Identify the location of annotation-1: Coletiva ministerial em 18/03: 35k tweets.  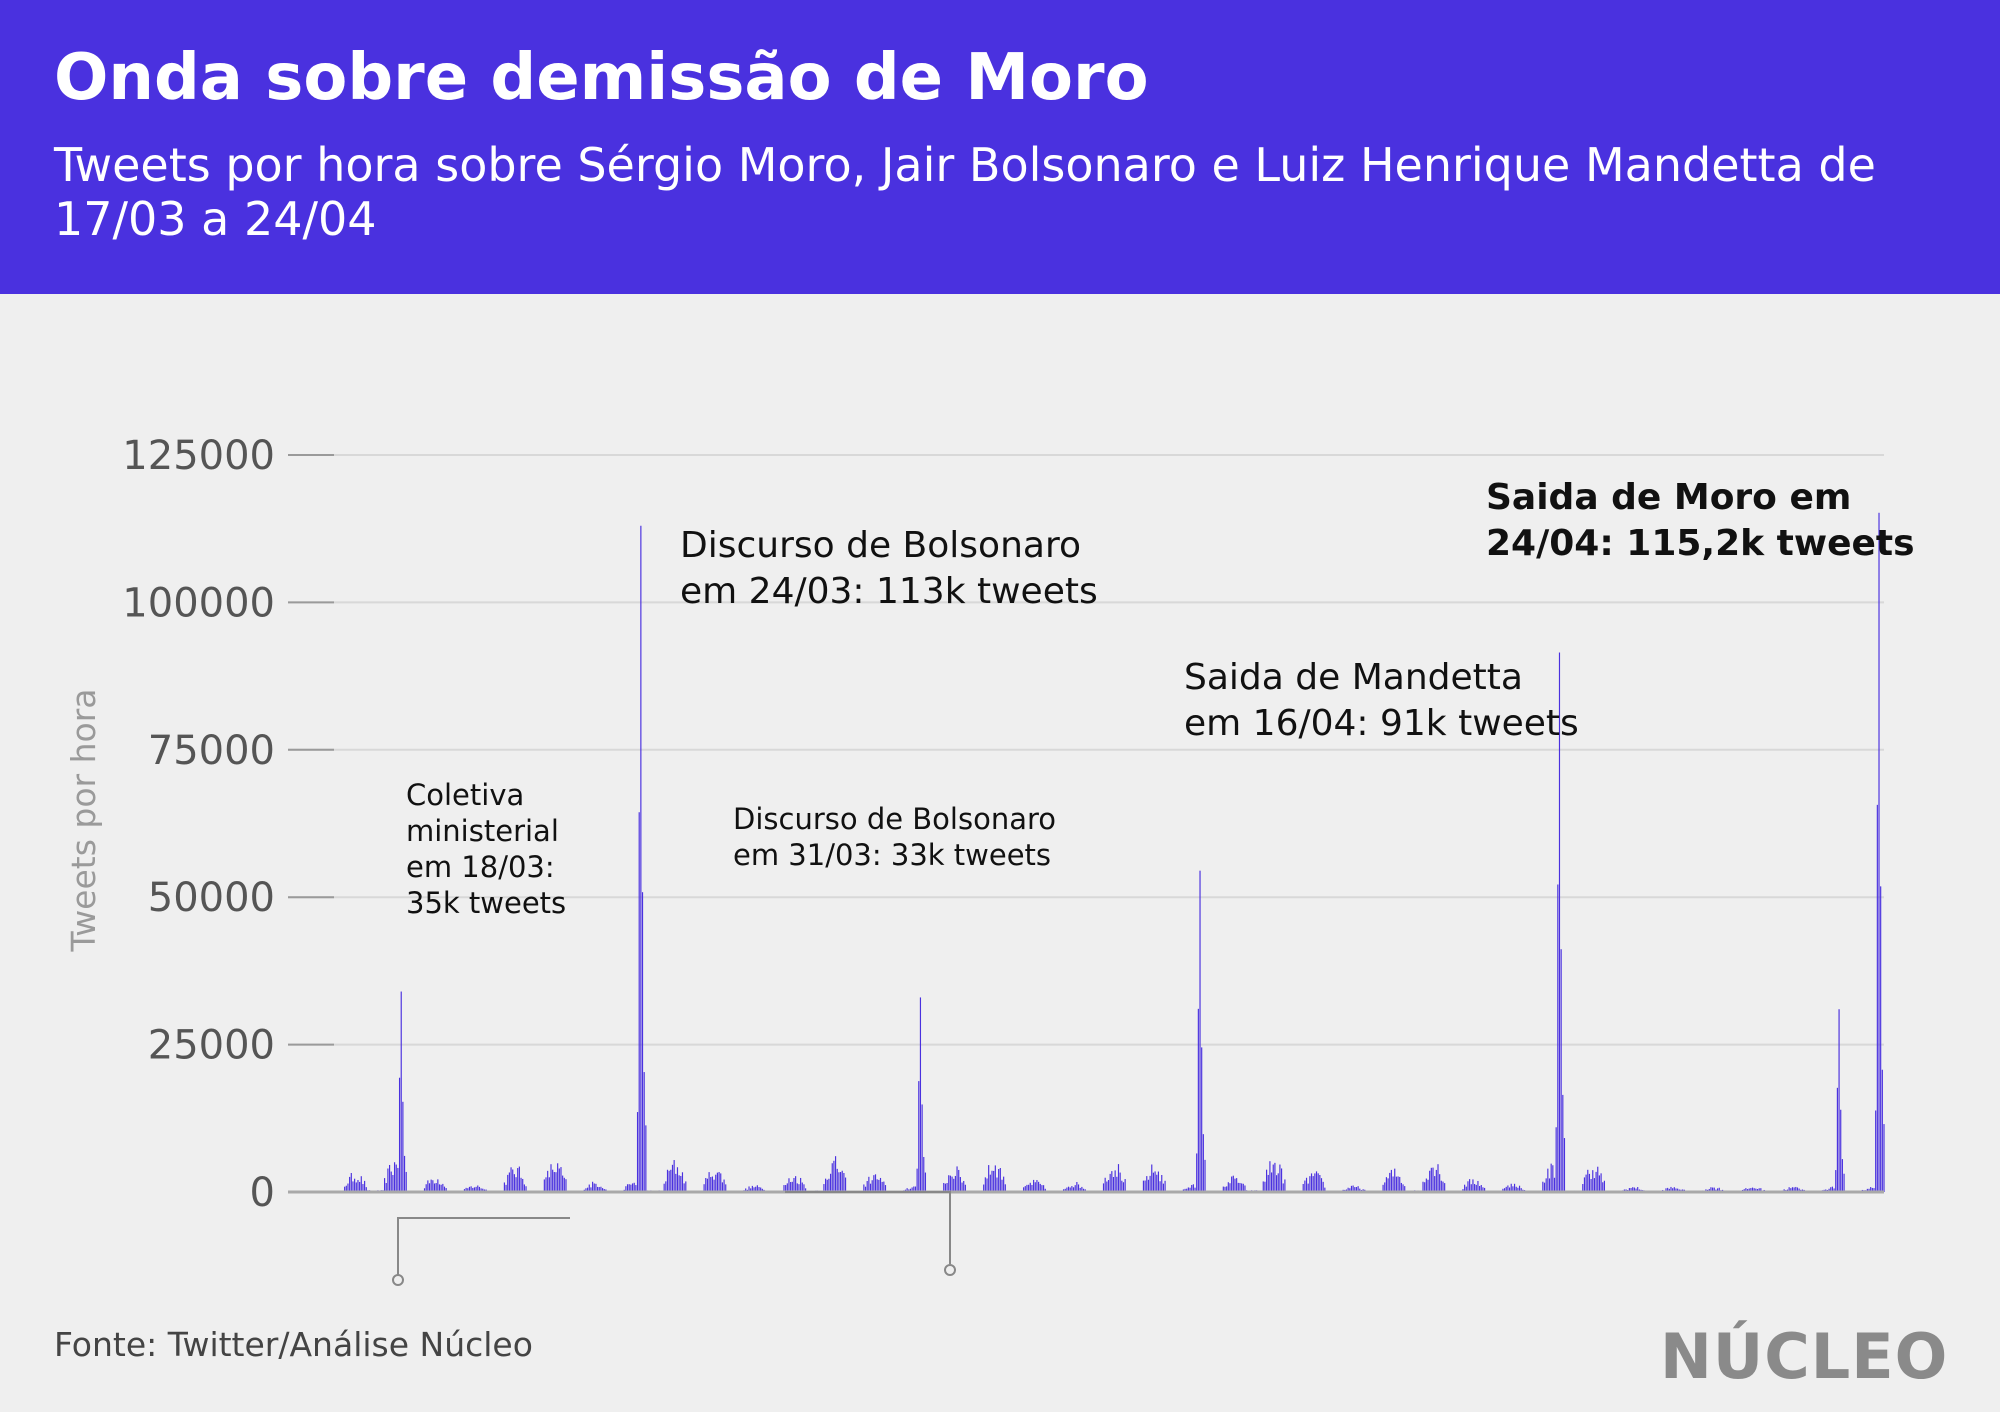
(486, 849).